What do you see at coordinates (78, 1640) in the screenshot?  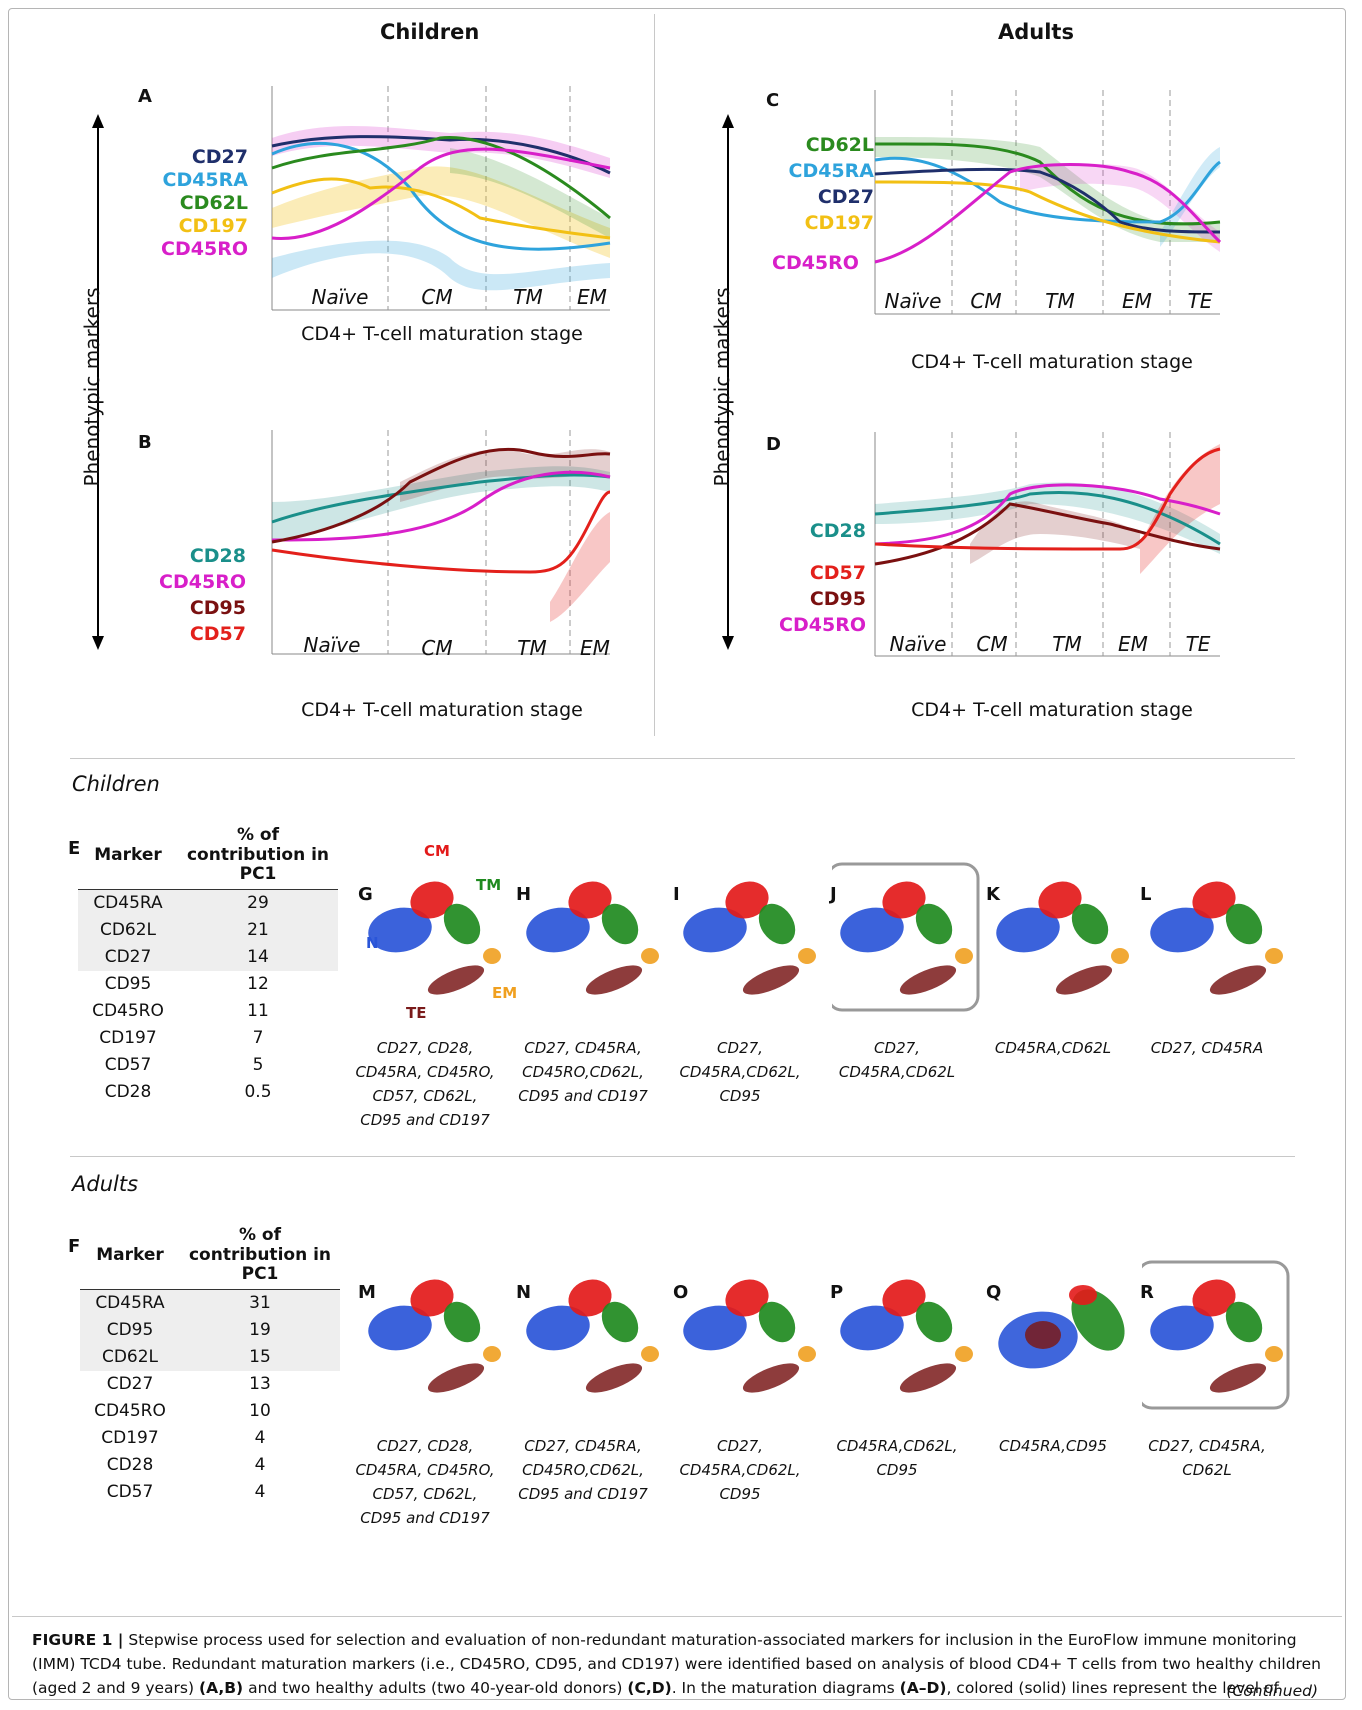 I see `caption-prefix: FIGURE 1 |` at bounding box center [78, 1640].